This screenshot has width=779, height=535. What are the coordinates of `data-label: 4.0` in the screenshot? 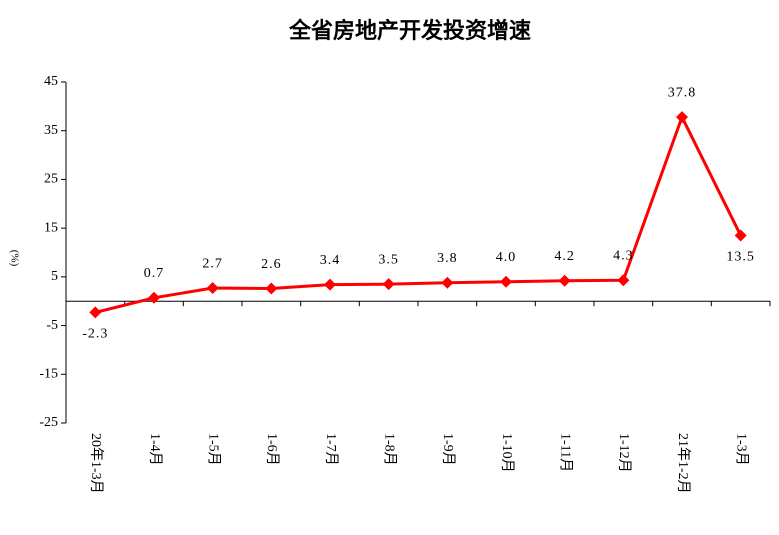 It's located at (506, 257).